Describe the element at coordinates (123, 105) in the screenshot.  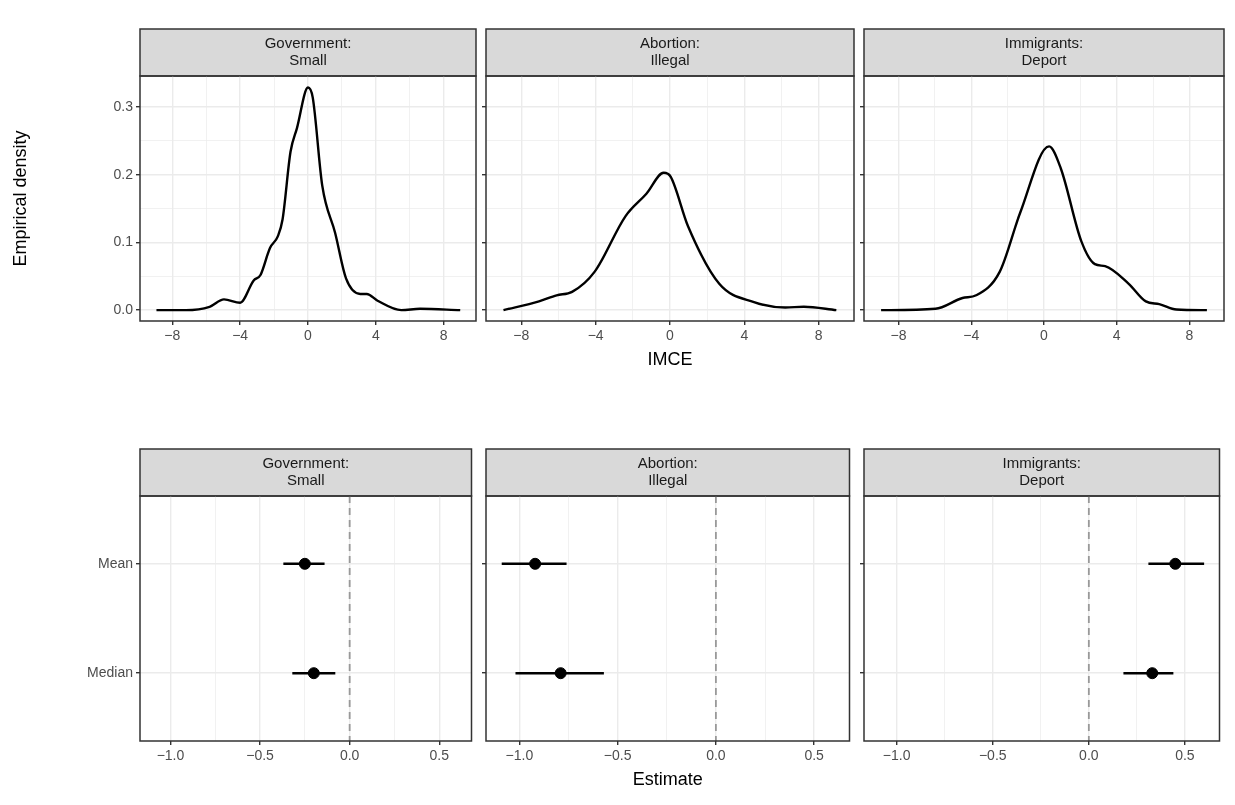
I see `y-tick-label: 0.3` at that location.